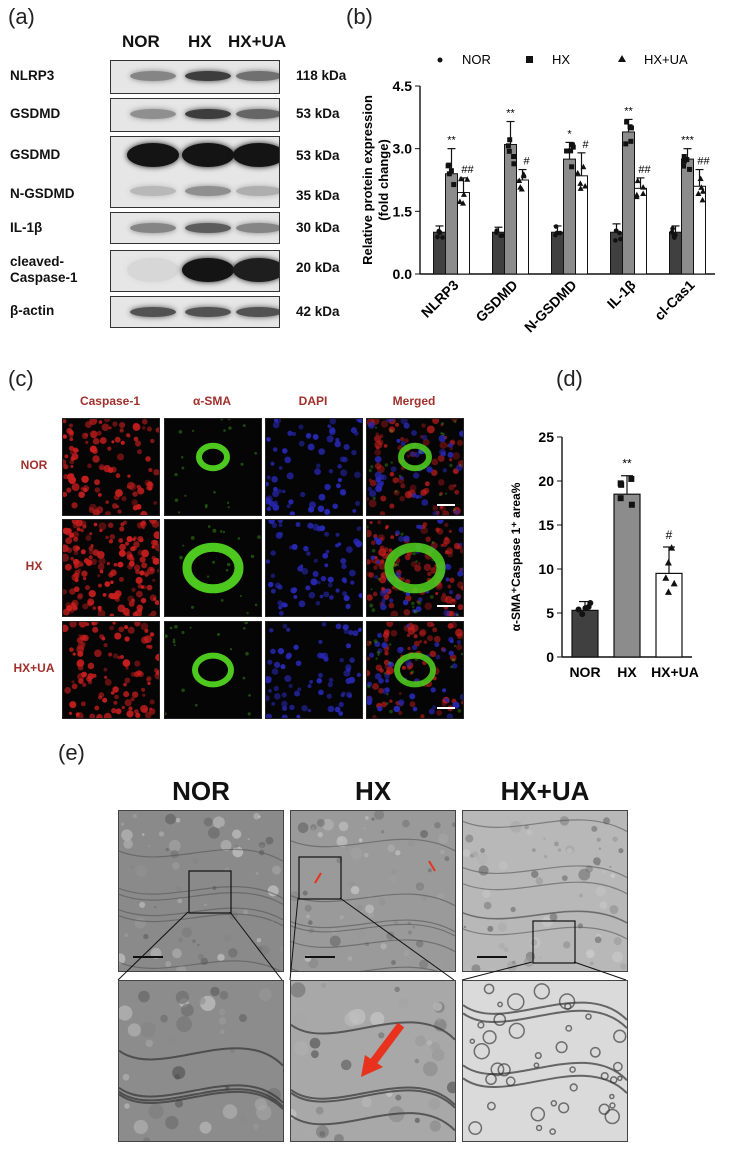 The width and height of the screenshot is (730, 1156). Describe the element at coordinates (318, 227) in the screenshot. I see `kda-label: 30 kDa` at that location.